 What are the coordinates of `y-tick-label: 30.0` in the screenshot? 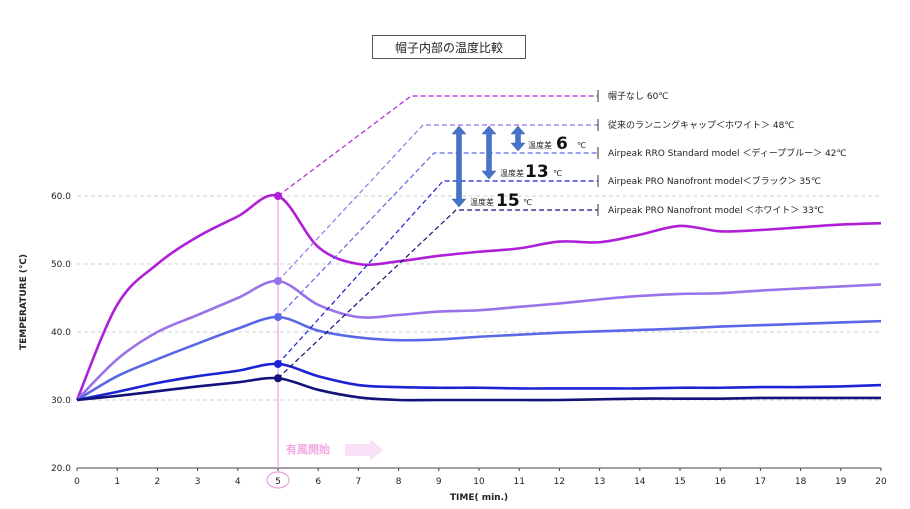 It's located at (61, 401).